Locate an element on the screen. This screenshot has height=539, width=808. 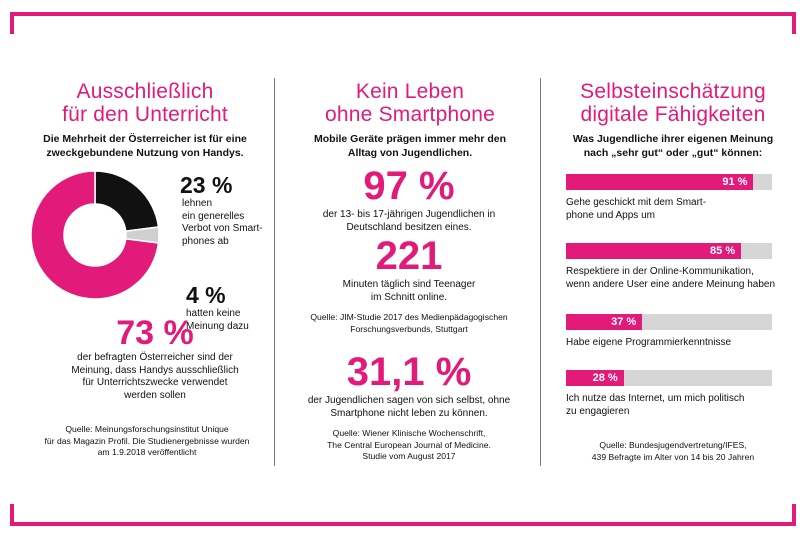
frame-top-line is located at coordinates (403, 14).